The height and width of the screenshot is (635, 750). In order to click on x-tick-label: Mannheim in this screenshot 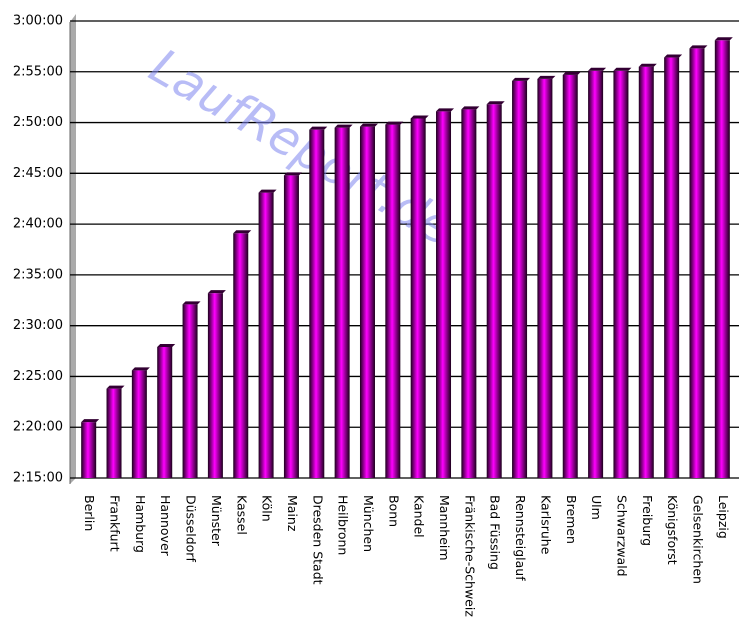, I will do `click(444, 528)`.